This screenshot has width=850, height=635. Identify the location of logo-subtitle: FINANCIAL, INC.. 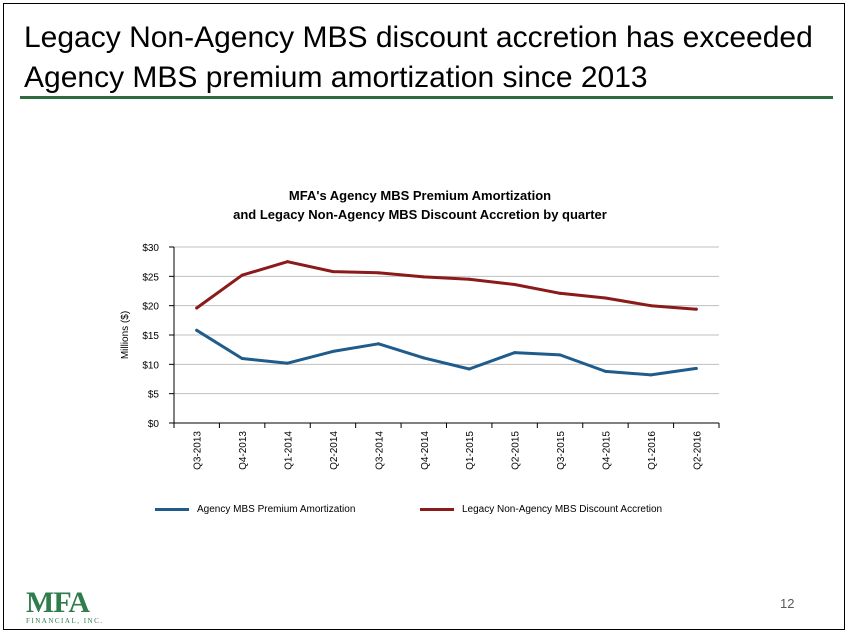
(65, 621).